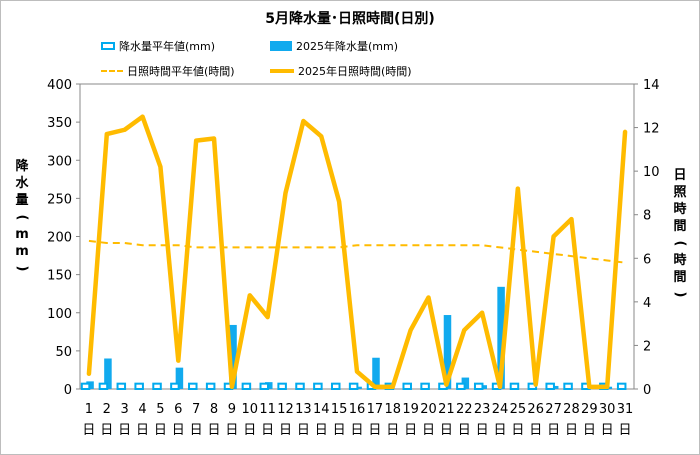 Image resolution: width=700 pixels, height=455 pixels. I want to click on x-tick-label: 9, so click(232, 409).